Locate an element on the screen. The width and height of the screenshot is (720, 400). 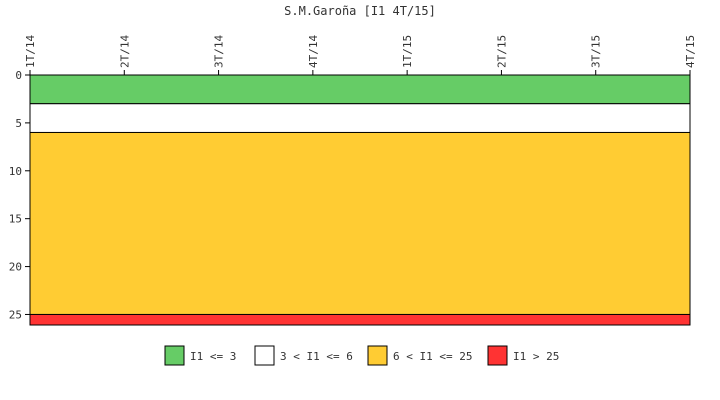
x-tick-label: 2T/14 is located at coordinates (124, 51).